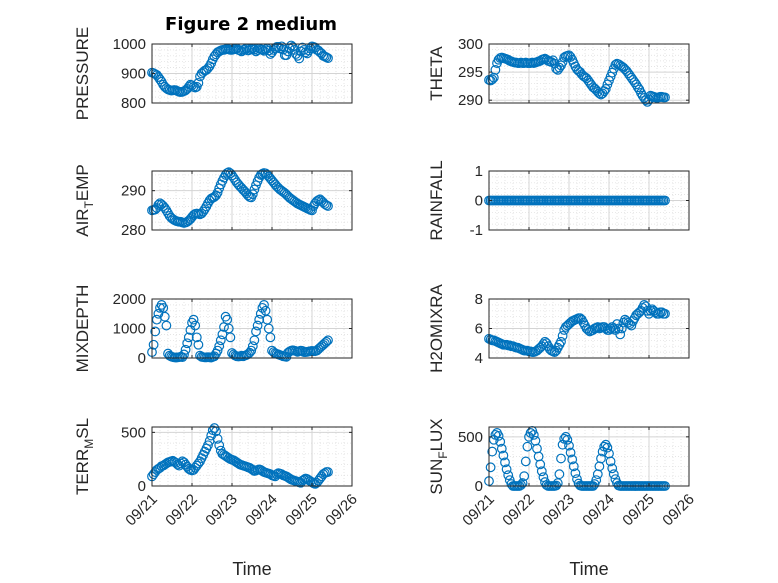 The height and width of the screenshot is (583, 778). Describe the element at coordinates (251, 24) in the screenshot. I see `figure-title: Figure 2 medium` at that location.